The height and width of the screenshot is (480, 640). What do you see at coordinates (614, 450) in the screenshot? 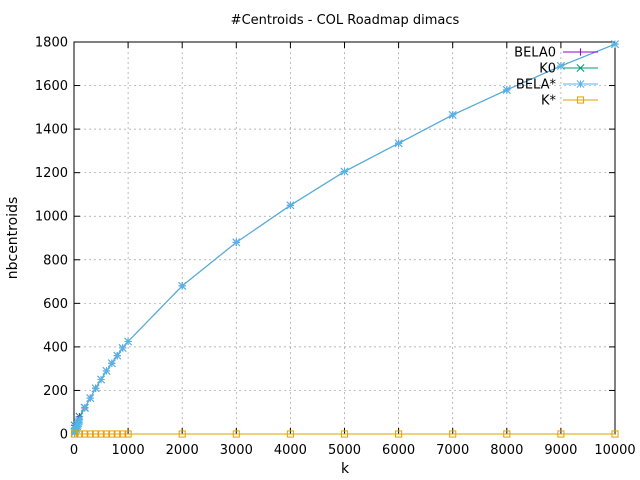
I see `x-tick-label: 10000` at bounding box center [614, 450].